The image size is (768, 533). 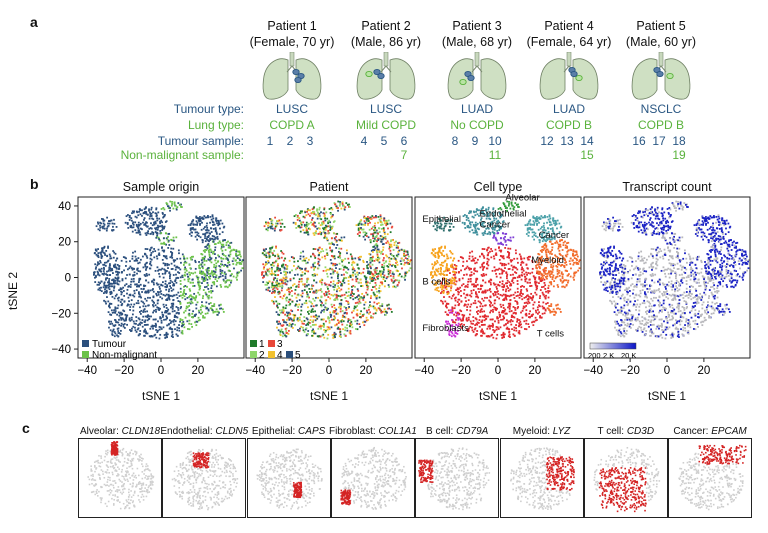 What do you see at coordinates (612, 431) in the screenshot?
I see `marker-cell-type: T cell:` at bounding box center [612, 431].